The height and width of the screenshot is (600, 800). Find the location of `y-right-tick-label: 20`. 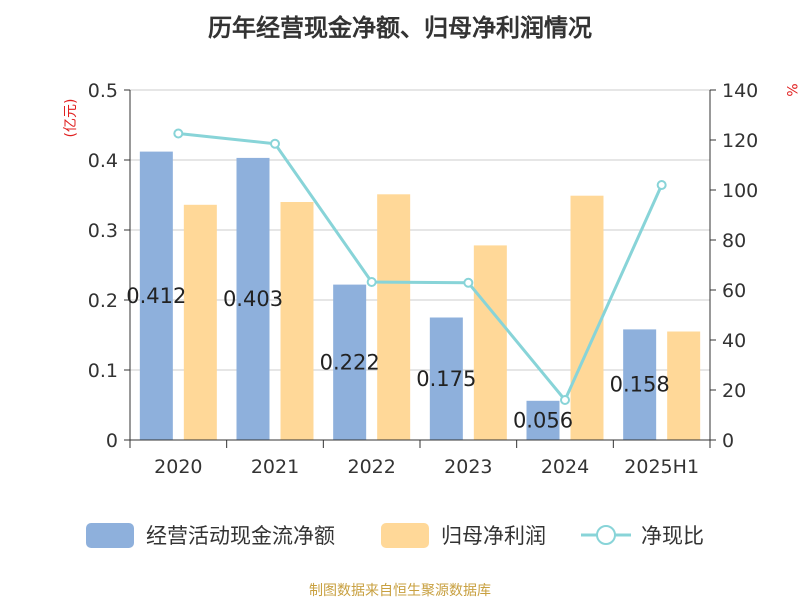

y-right-tick-label: 20 is located at coordinates (734, 391).